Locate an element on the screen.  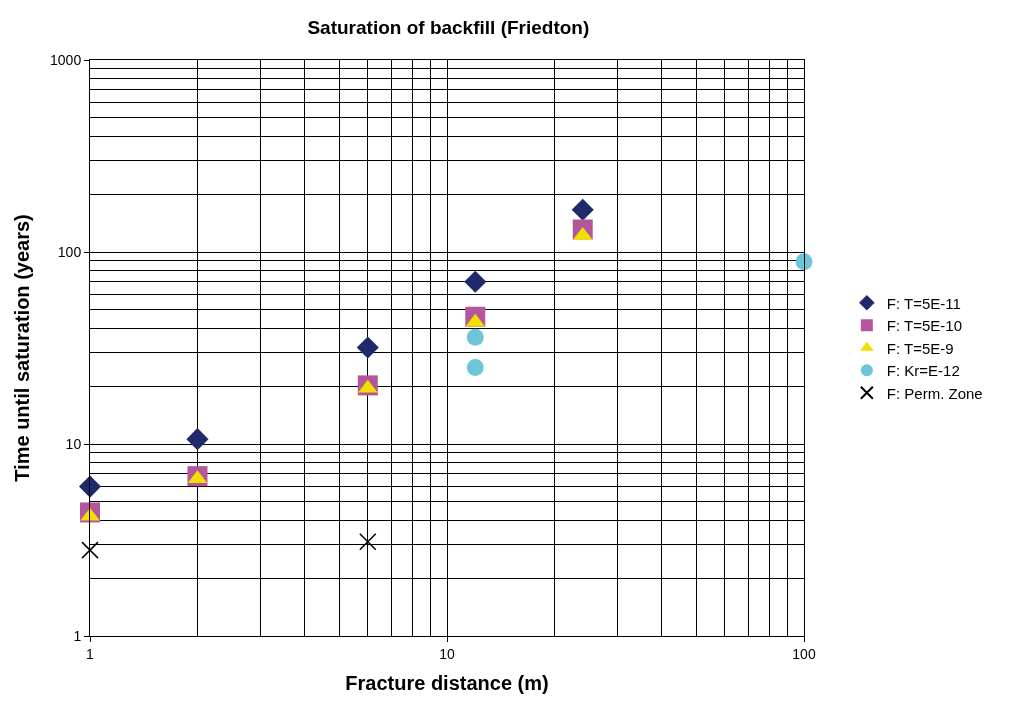
legend-label: F: T=5E-10 is located at coordinates (924, 326).